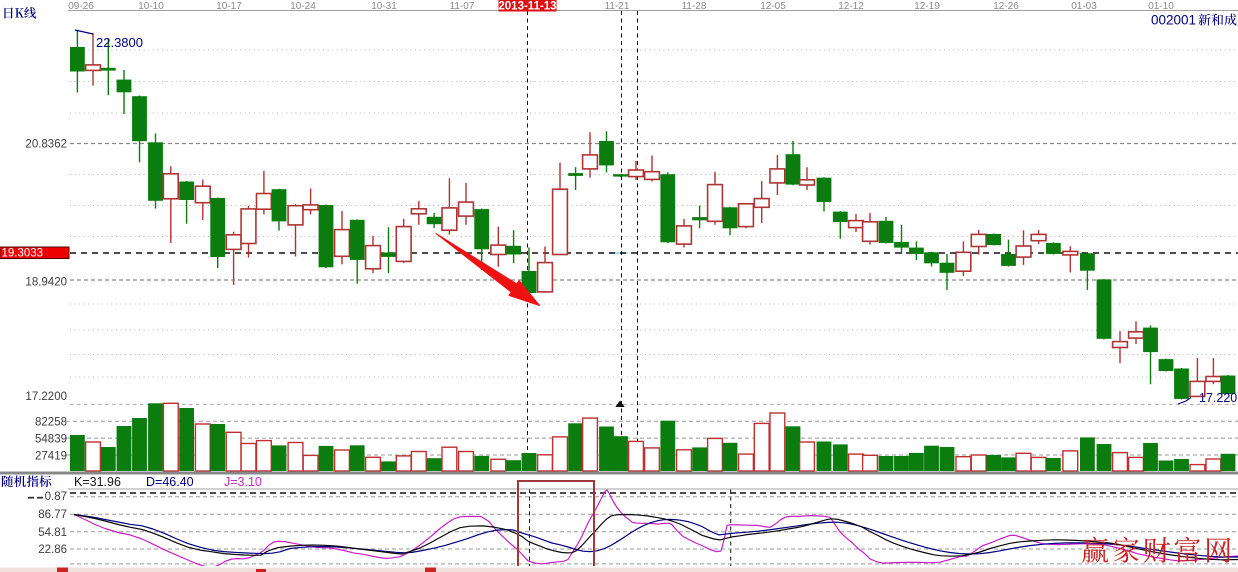 This screenshot has height=572, width=1238. What do you see at coordinates (694, 6) in the screenshot?
I see `svg-text: 11-28` at bounding box center [694, 6].